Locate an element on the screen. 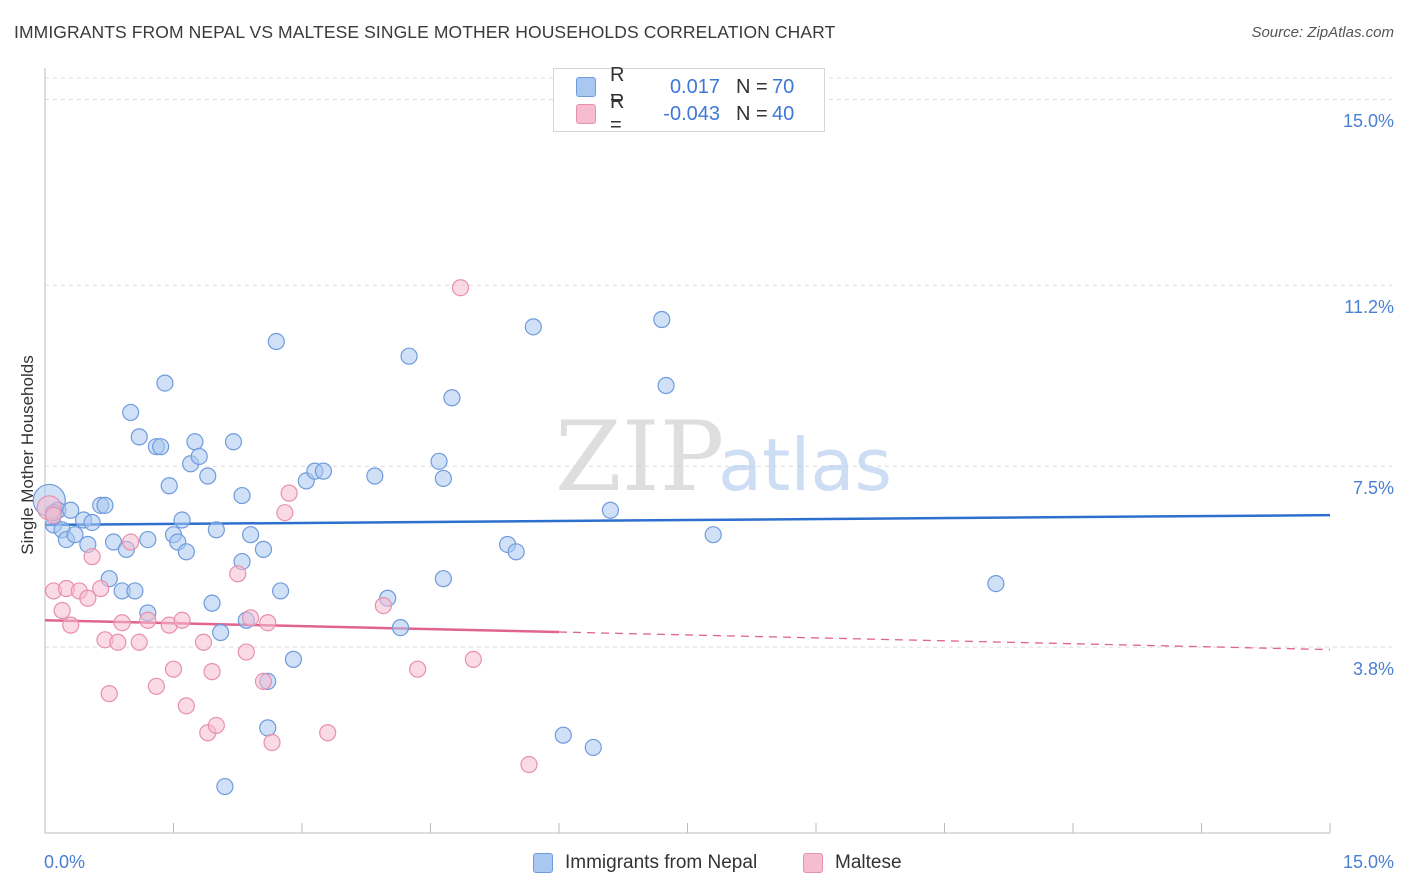 The width and height of the screenshot is (1406, 892). x-tick-label-min: 0.0% is located at coordinates (65, 862).